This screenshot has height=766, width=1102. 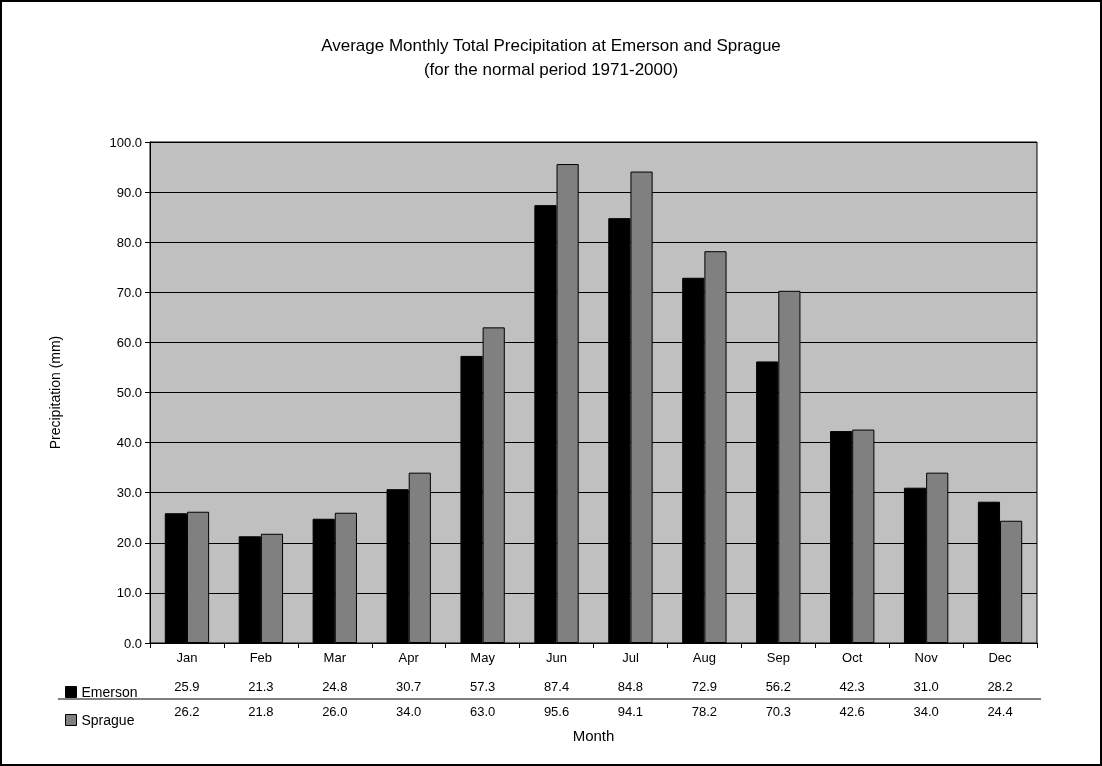 What do you see at coordinates (335, 711) in the screenshot?
I see `data-label: 26.0` at bounding box center [335, 711].